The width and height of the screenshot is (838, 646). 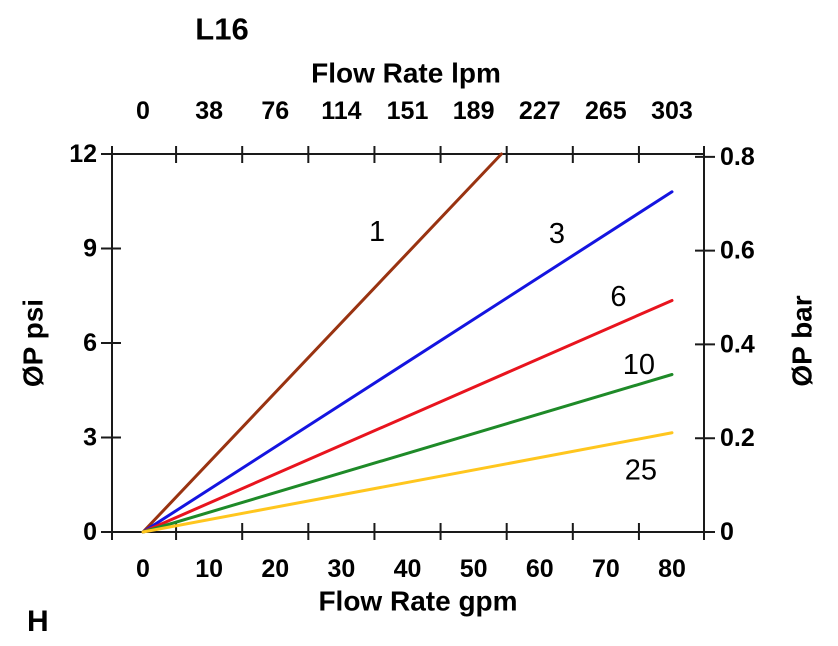 What do you see at coordinates (221, 29) in the screenshot?
I see `chart-title: L16` at bounding box center [221, 29].